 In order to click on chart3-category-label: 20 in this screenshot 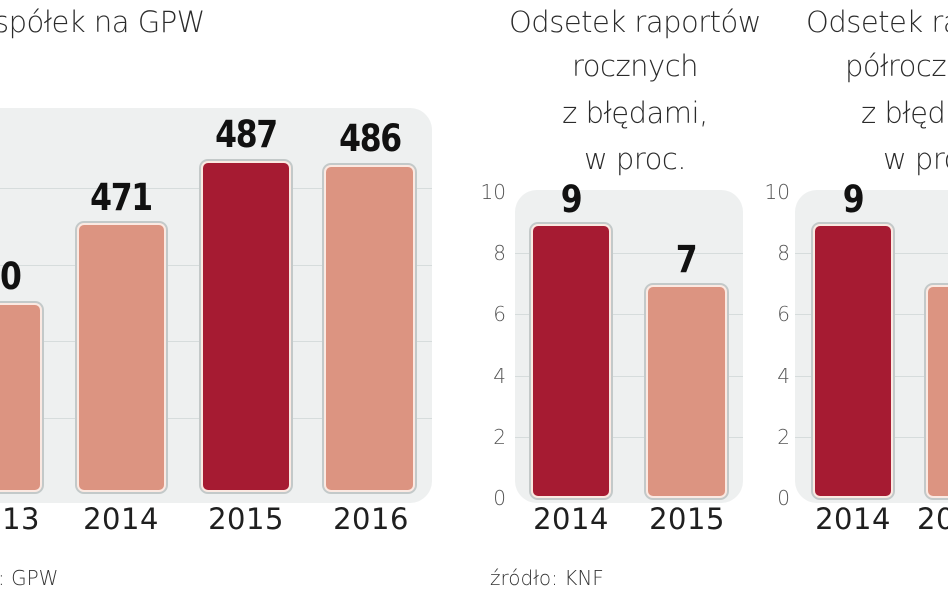, I will do `click(932, 519)`.